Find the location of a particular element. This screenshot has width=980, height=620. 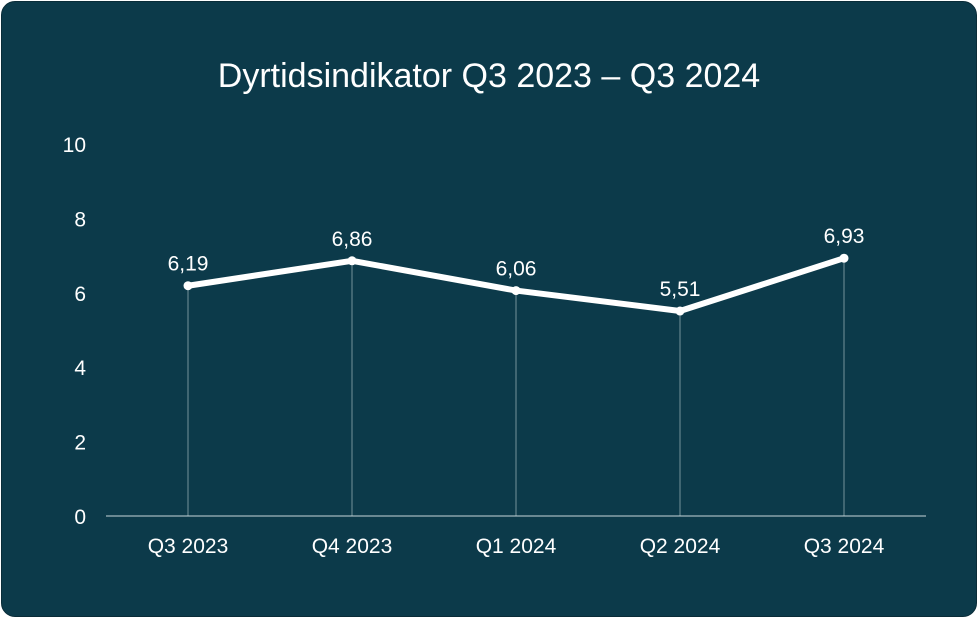

x-tick-label: Q3 2024 is located at coordinates (844, 546).